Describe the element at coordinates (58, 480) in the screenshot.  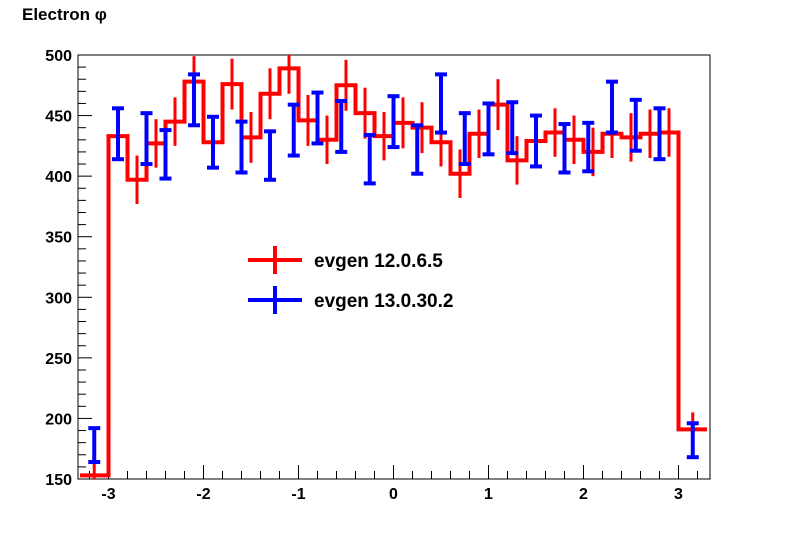
I see `y-tick-label: 150` at that location.